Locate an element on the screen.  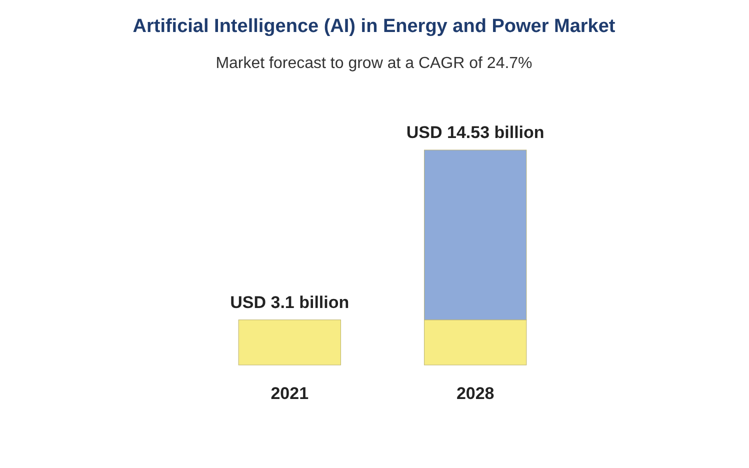
x-tick-label: 2028 is located at coordinates (475, 393).